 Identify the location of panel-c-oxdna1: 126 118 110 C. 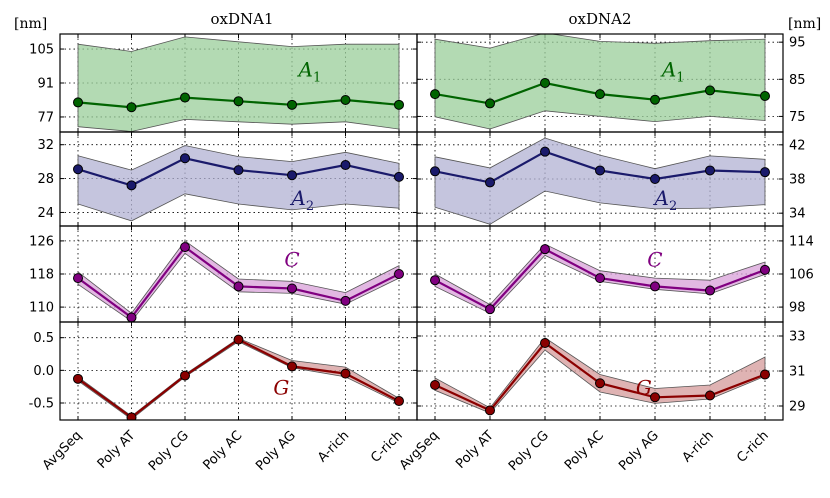
(223, 274).